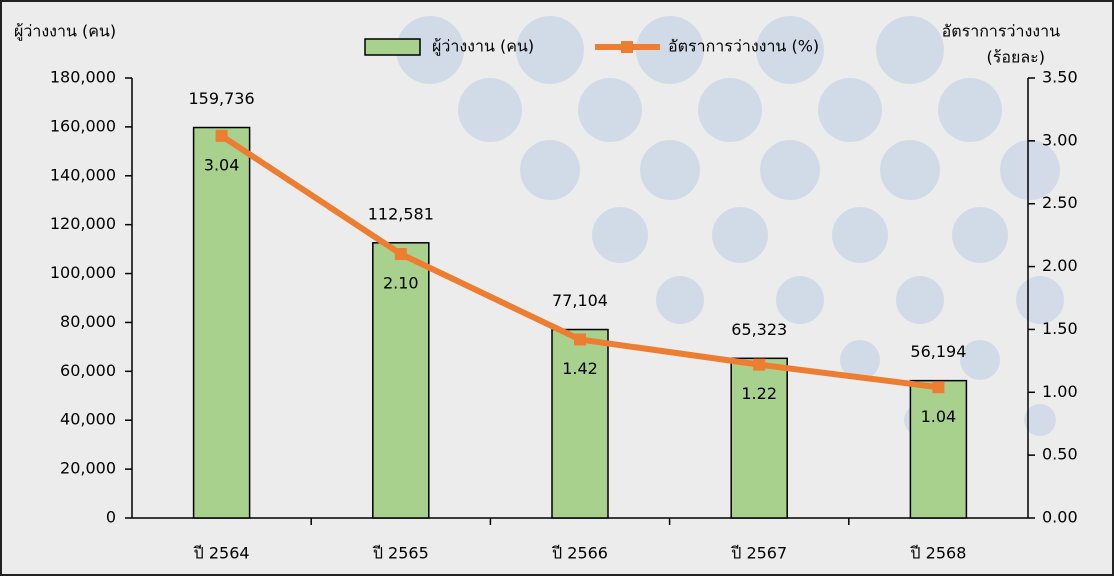 The image size is (1114, 576). Describe the element at coordinates (401, 213) in the screenshot. I see `bar-value-label: 112,581` at that location.